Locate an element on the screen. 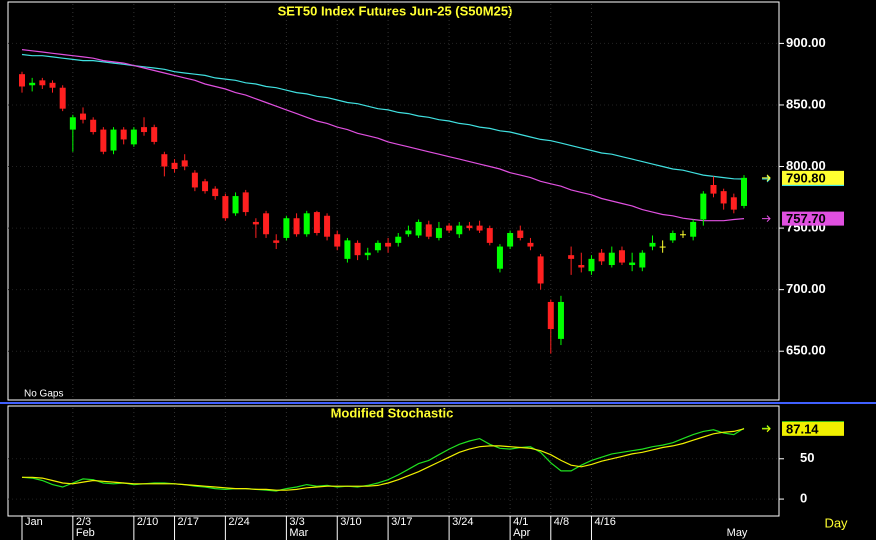 The width and height of the screenshot is (876, 540). x-tick-label: Jan is located at coordinates (34, 522).